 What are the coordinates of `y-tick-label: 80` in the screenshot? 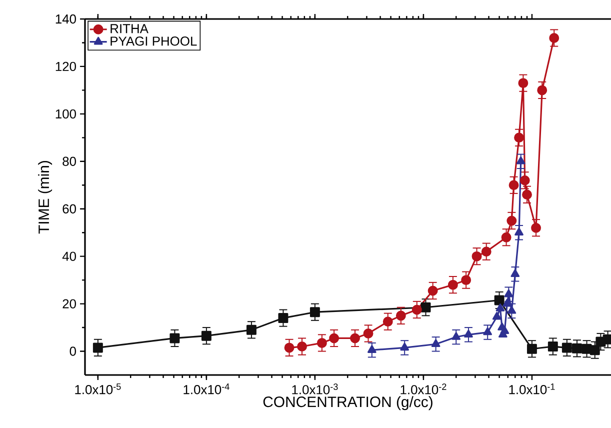 It's located at (69, 161).